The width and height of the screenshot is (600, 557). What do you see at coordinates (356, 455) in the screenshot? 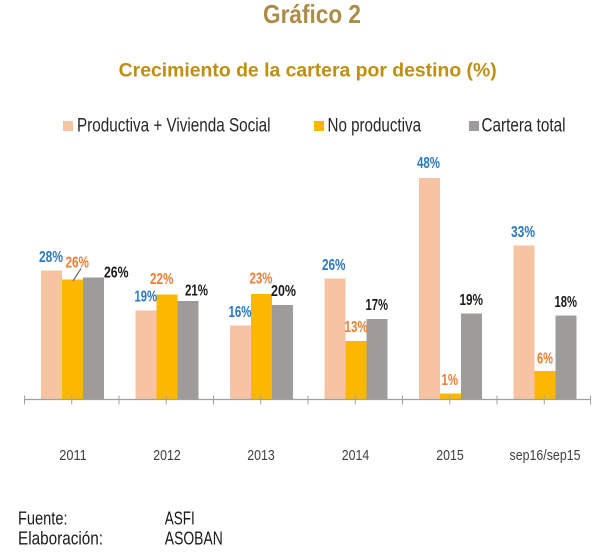
I see `svg-text: 2014` at bounding box center [356, 455].